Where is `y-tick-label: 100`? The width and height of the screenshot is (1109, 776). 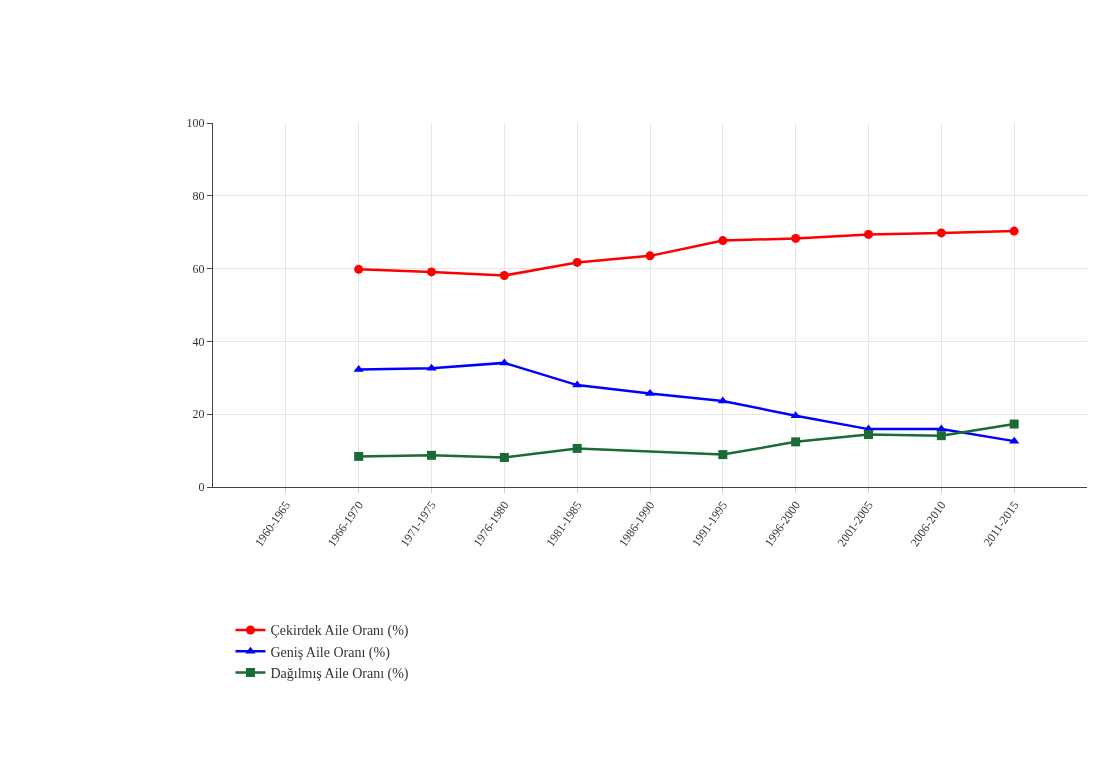 y-tick-label: 100 is located at coordinates (195, 123).